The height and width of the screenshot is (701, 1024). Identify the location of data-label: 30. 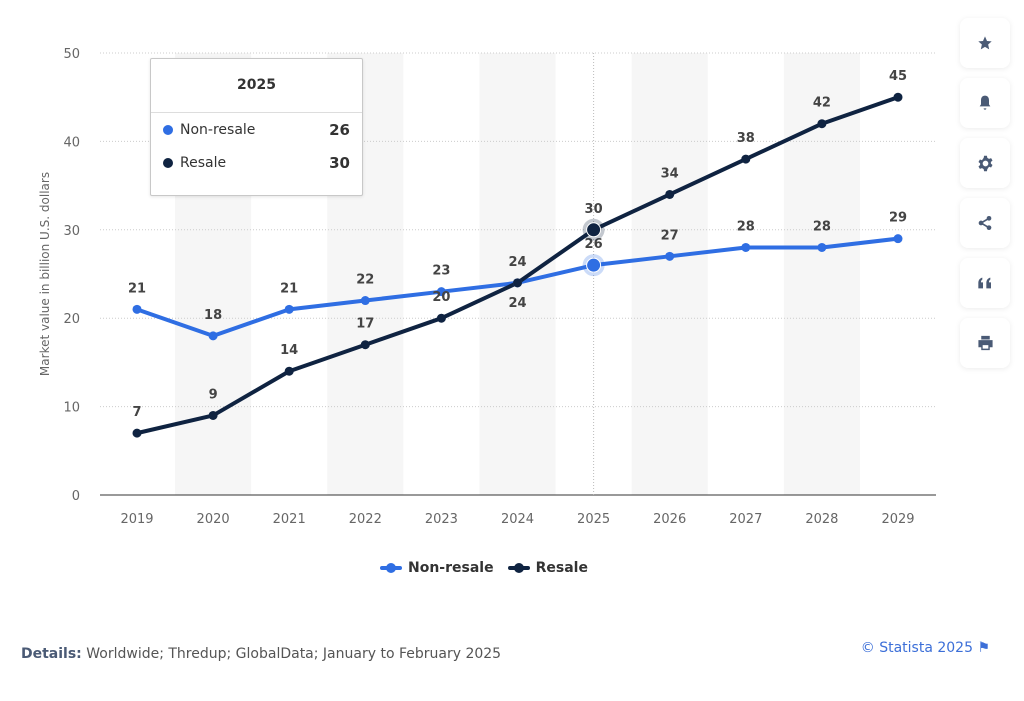
(594, 209).